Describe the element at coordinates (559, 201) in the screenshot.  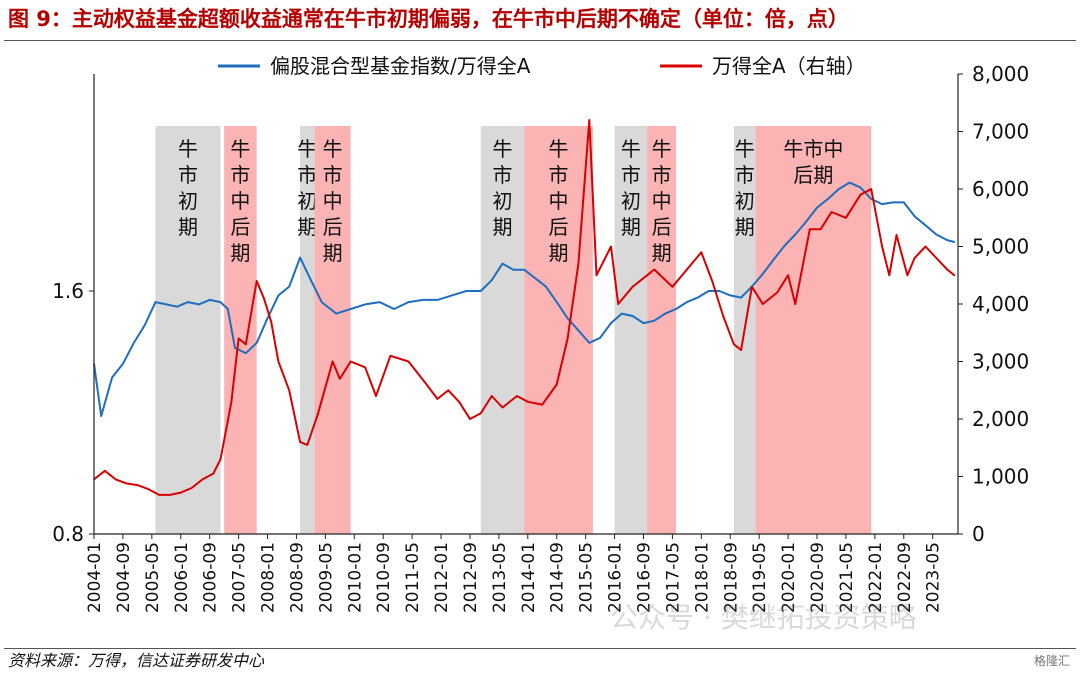
I see `region-label-char: 中` at that location.